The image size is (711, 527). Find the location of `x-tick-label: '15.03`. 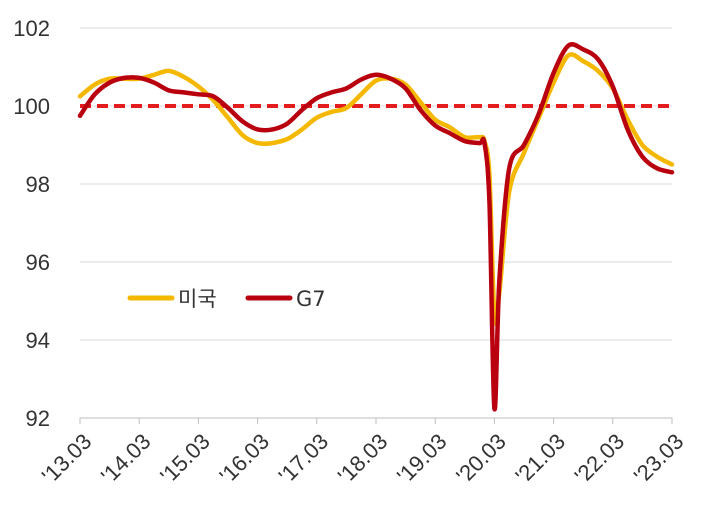

x-tick-label: '15.03 is located at coordinates (185, 459).